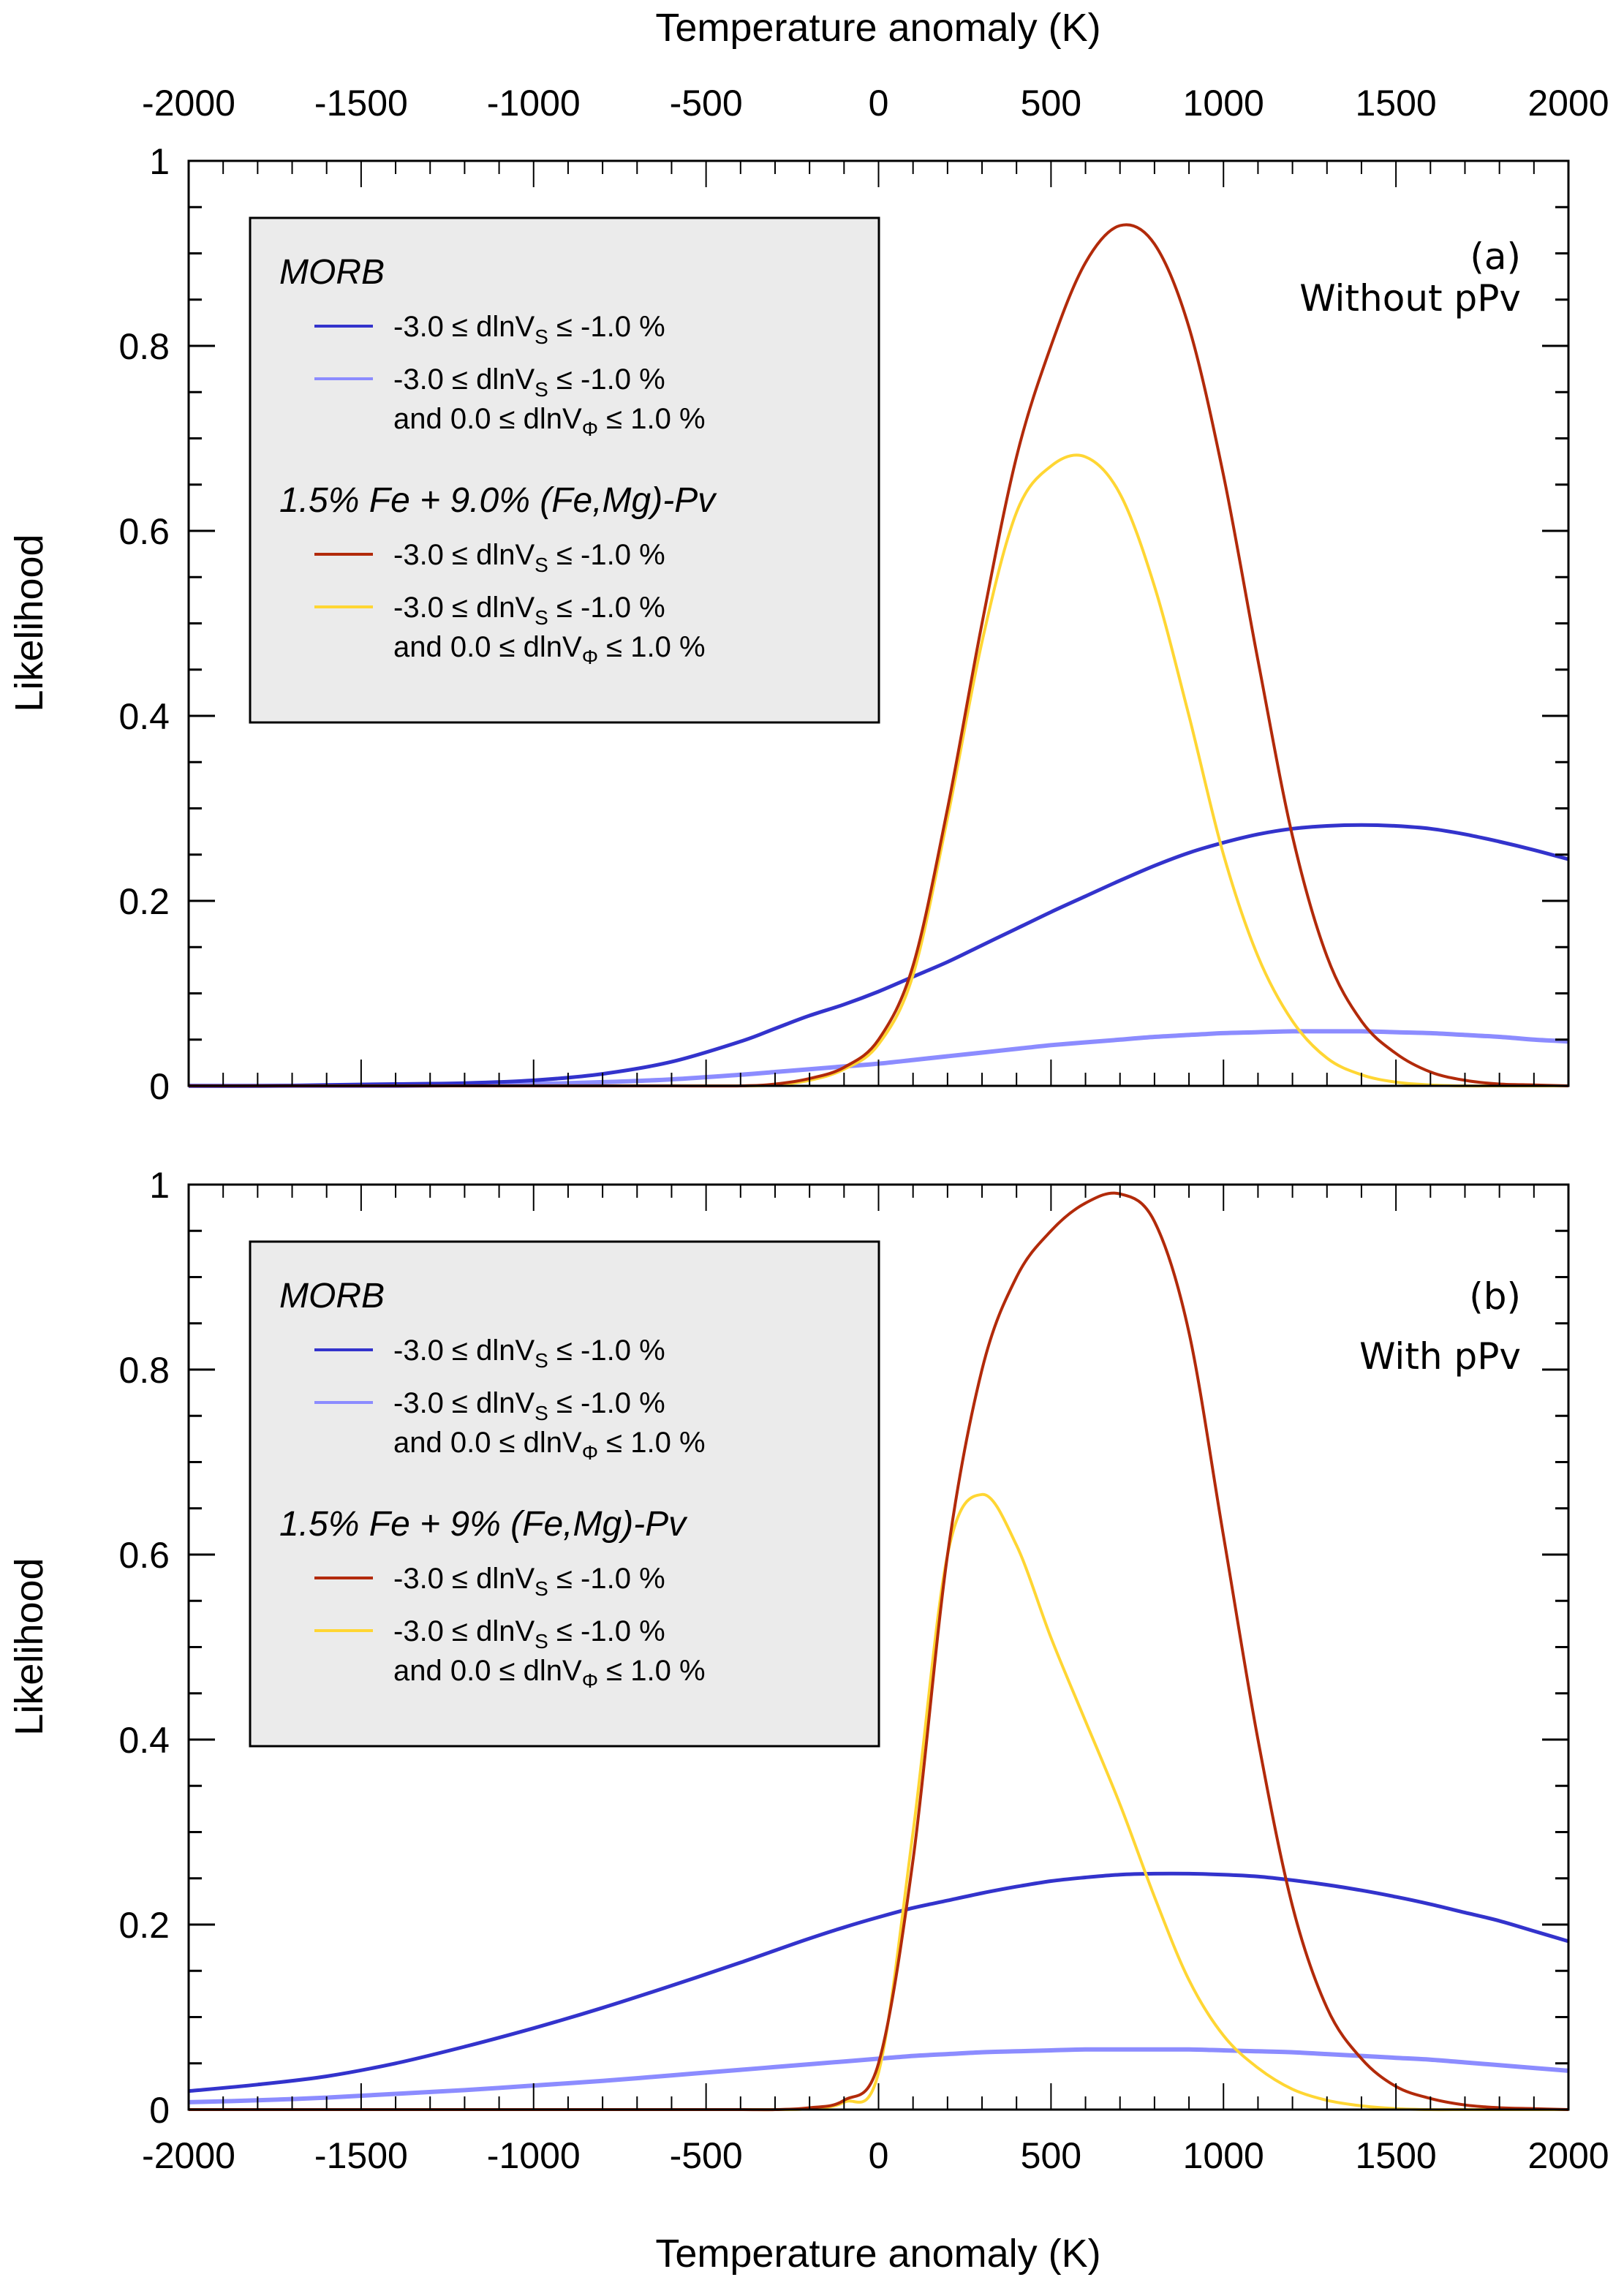  Describe the element at coordinates (877, 2254) in the screenshot. I see `bottom-x-axis-title: Temperature anomaly (K)` at that location.